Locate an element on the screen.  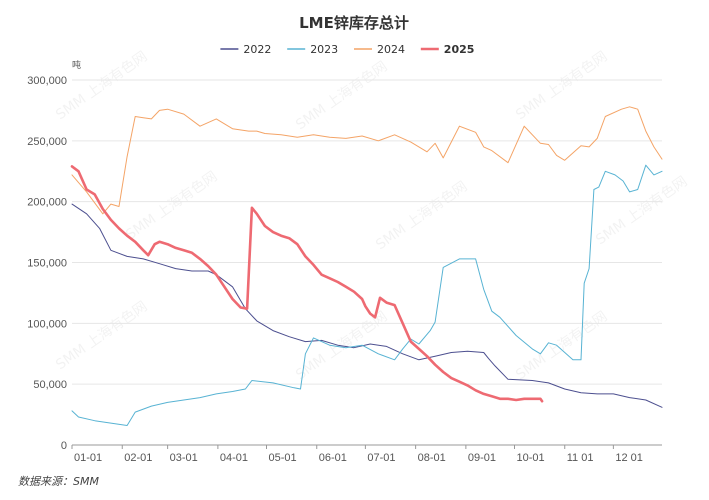
legend-label: 2022 is located at coordinates (257, 49).